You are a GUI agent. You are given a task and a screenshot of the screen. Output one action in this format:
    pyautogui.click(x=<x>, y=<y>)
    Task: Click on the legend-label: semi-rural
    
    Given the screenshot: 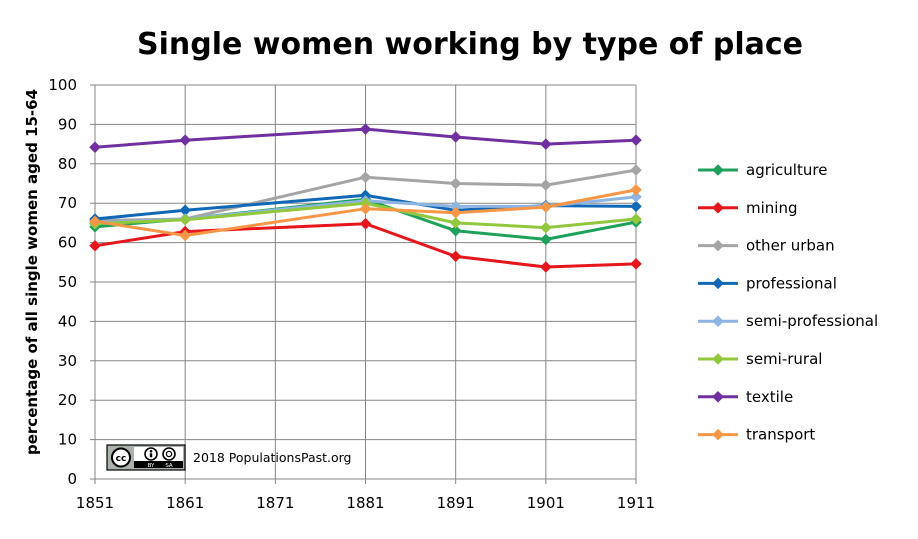 What is the action you would take?
    pyautogui.click(x=784, y=359)
    